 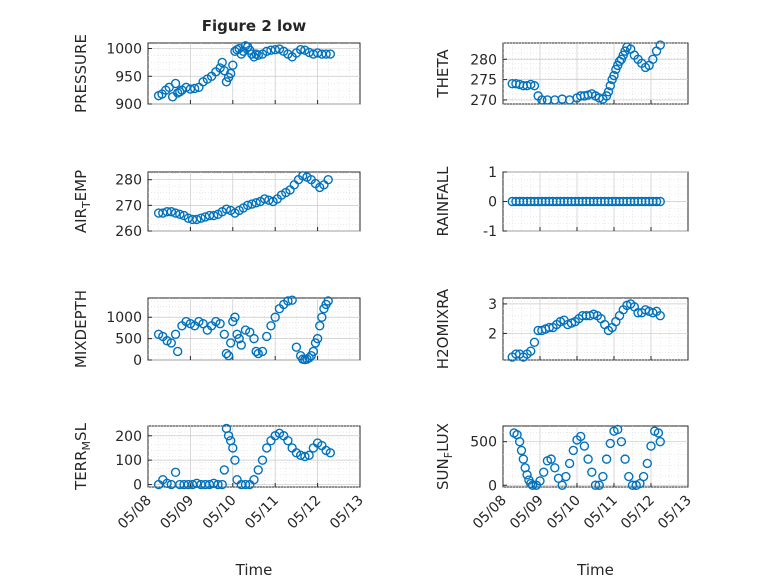 I want to click on y-tick-label: 275, so click(x=483, y=81).